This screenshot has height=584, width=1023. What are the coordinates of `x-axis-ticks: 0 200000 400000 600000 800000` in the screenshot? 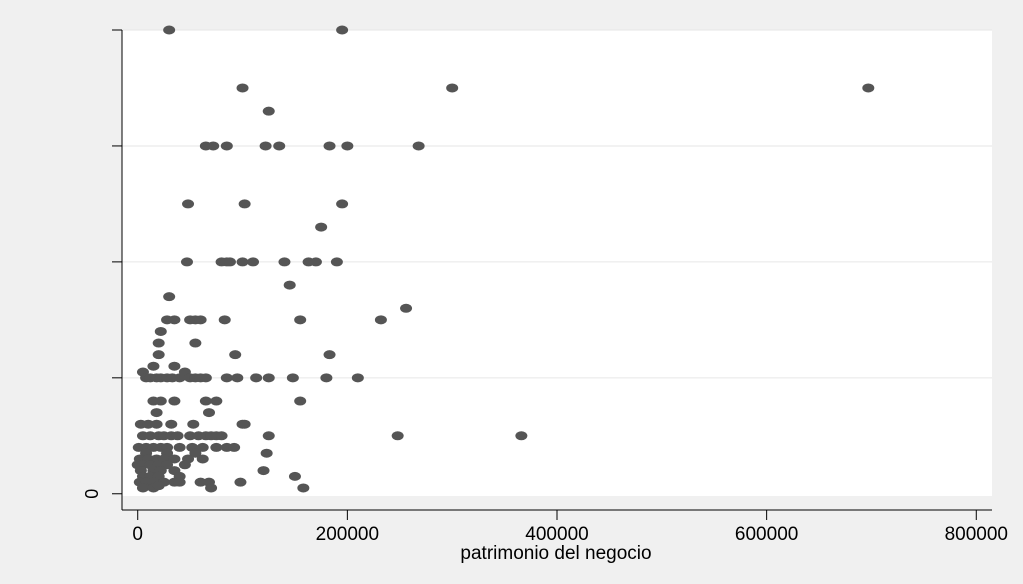 It's located at (570, 527).